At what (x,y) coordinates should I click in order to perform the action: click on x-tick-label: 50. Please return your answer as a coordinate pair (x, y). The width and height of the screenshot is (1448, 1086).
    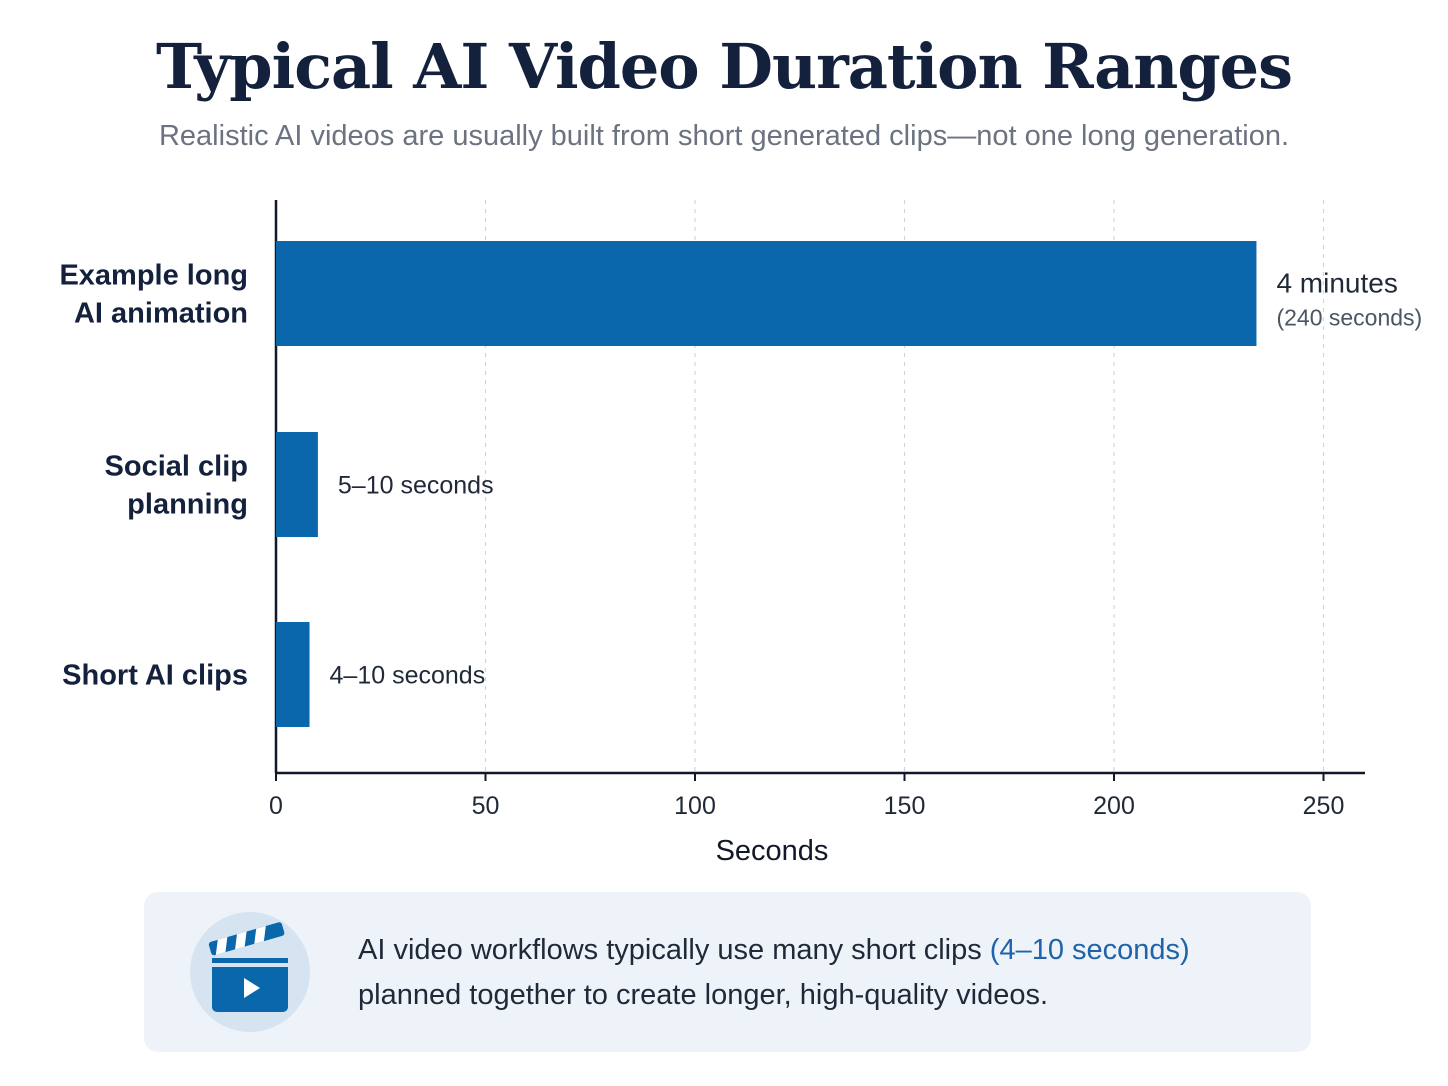
    Looking at the image, I should click on (486, 806).